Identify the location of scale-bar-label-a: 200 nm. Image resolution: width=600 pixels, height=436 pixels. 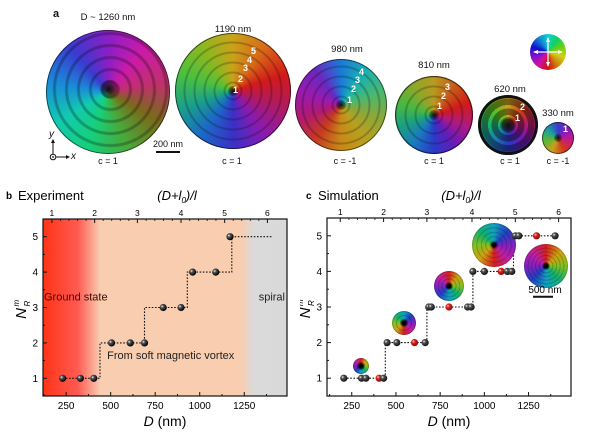
(168, 144).